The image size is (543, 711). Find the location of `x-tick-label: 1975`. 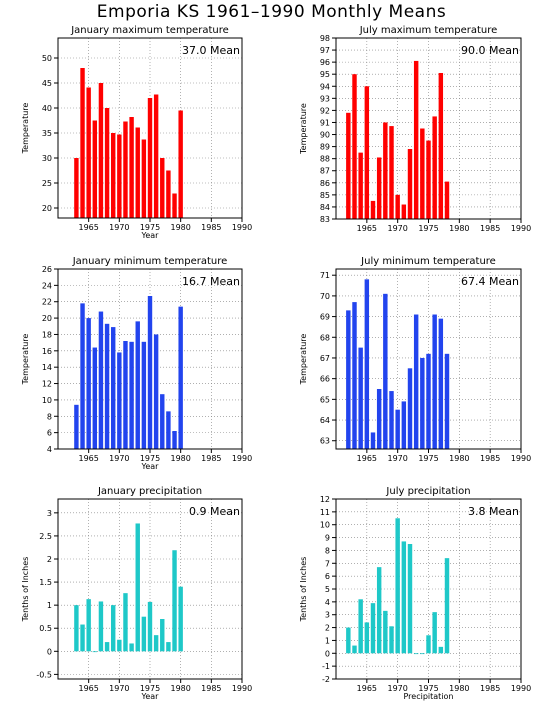

x-tick-label: 1975 is located at coordinates (150, 688).